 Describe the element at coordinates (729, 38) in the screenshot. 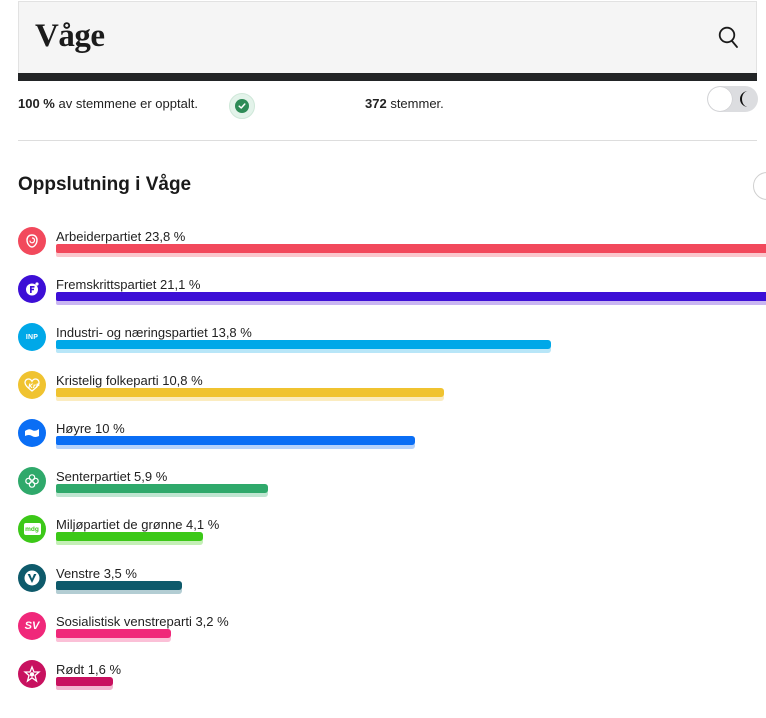

I see `search-icon` at that location.